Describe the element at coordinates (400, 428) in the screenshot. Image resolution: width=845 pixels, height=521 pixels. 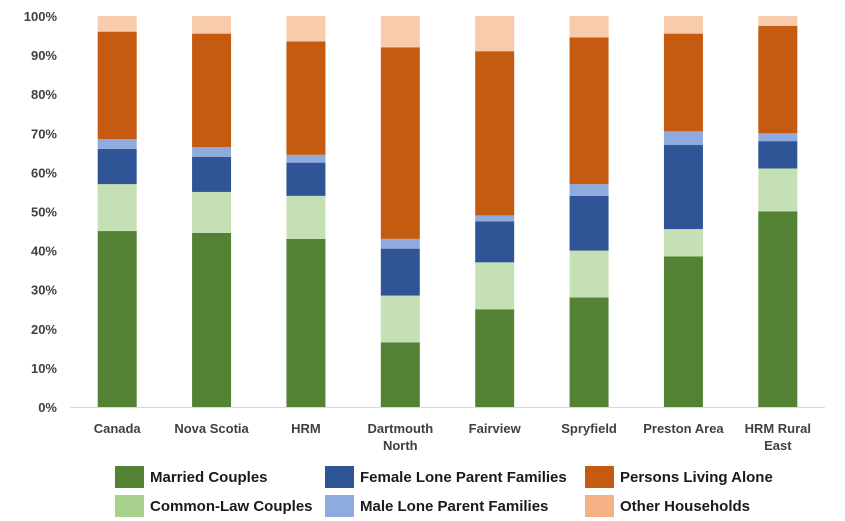
I see `x-tick-label: Dartmouth` at that location.